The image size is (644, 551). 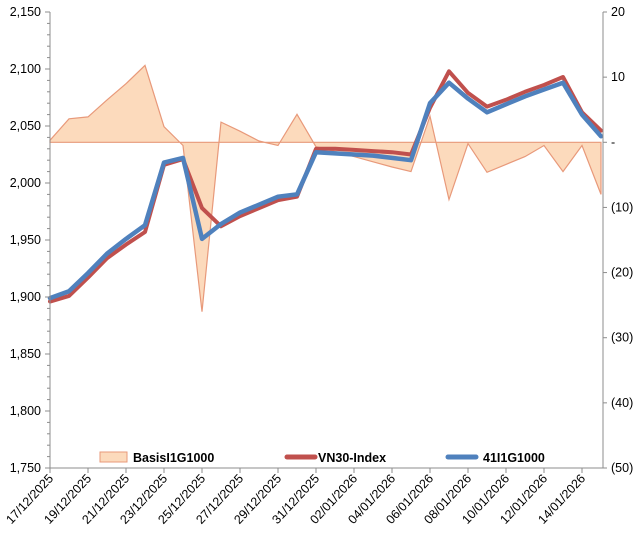 I want to click on legend-label: VN30-Index, so click(x=352, y=458).